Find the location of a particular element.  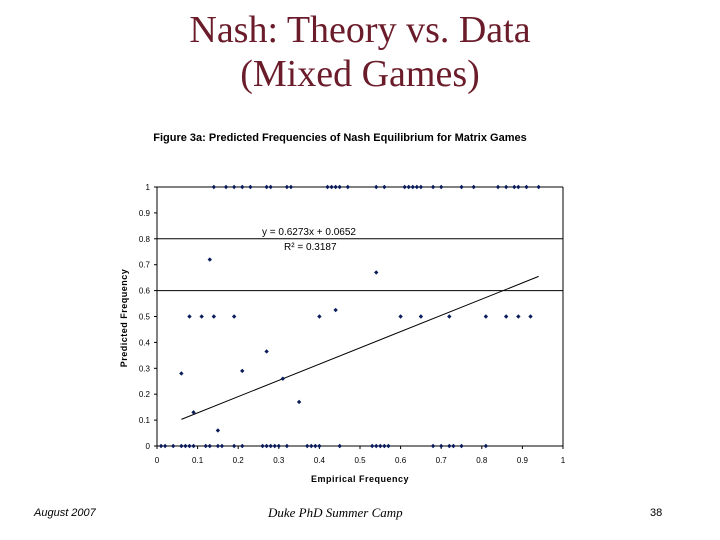

x-tick-label: 0.9 is located at coordinates (523, 460).